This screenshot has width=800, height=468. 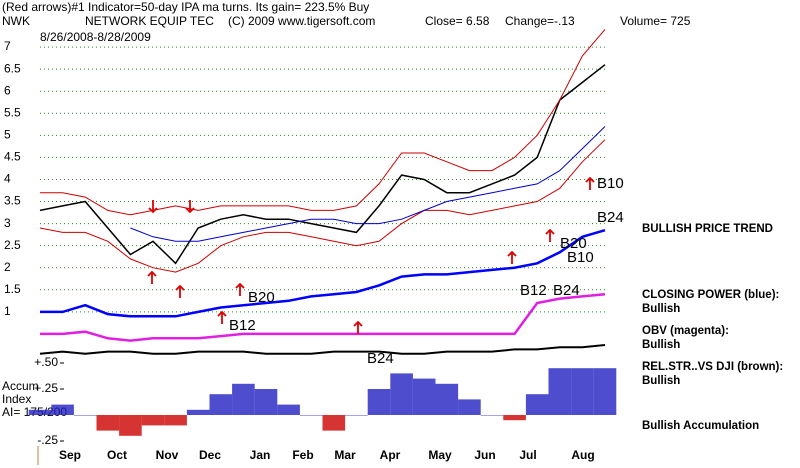 I want to click on y-tick-label: 6, so click(x=7, y=90).